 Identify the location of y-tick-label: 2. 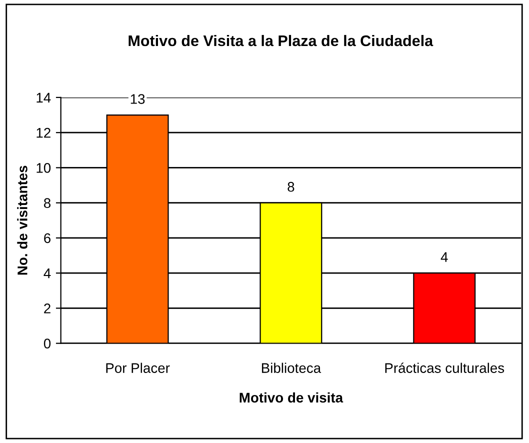
(47, 309).